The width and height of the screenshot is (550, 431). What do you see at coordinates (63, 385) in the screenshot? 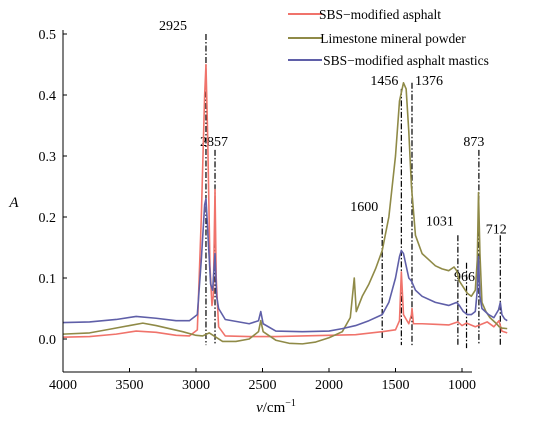
I see `x-tick-label-4000: 4000` at bounding box center [63, 385].